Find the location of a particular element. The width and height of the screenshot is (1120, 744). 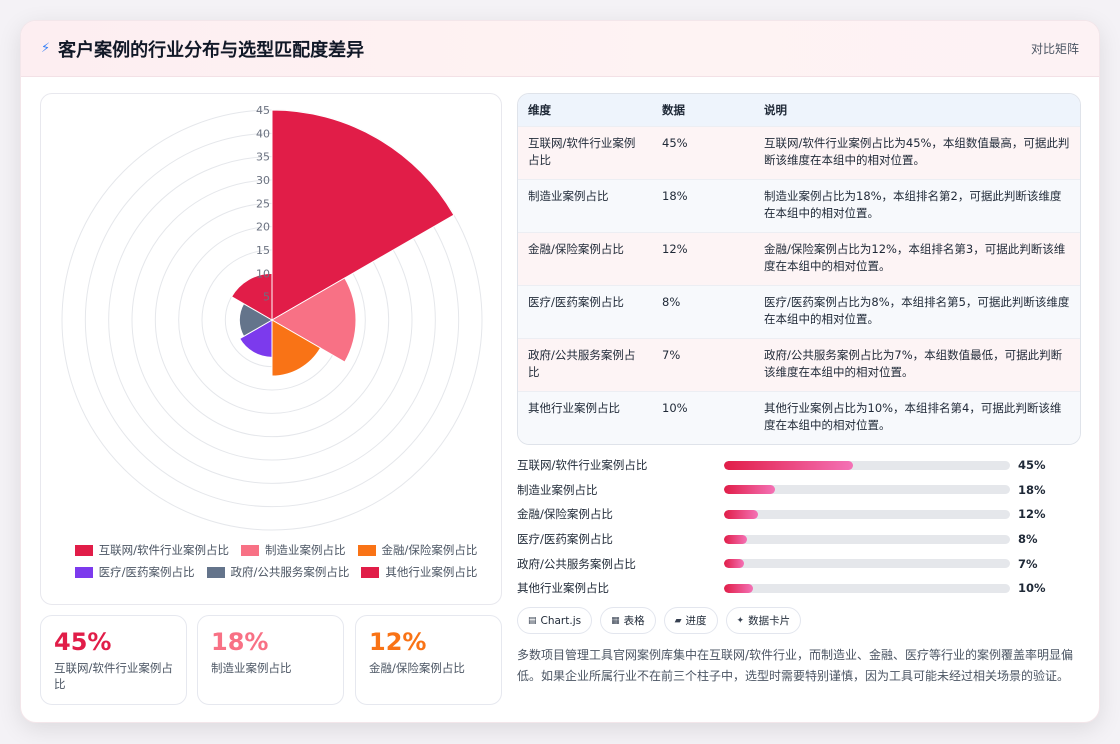

tech-chip-row: ▤ Chart.js ▦ 表格 ▰ 进度 ✦ 数据卡片 is located at coordinates (659, 620).